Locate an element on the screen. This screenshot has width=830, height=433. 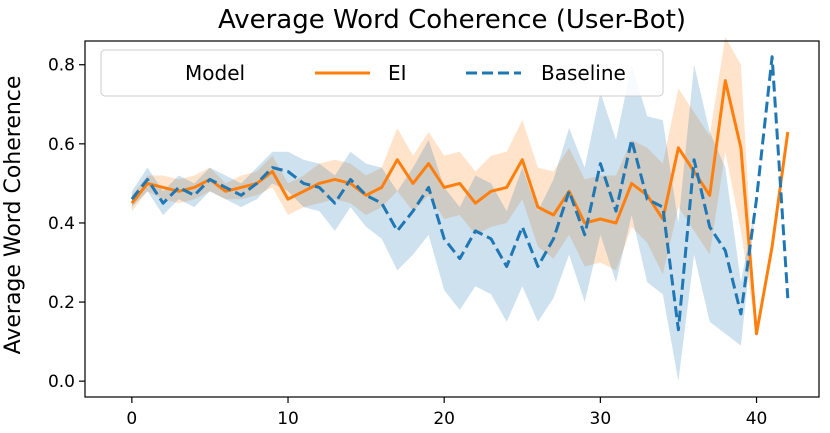
y-tick-label: 0.6 is located at coordinates (61, 145).